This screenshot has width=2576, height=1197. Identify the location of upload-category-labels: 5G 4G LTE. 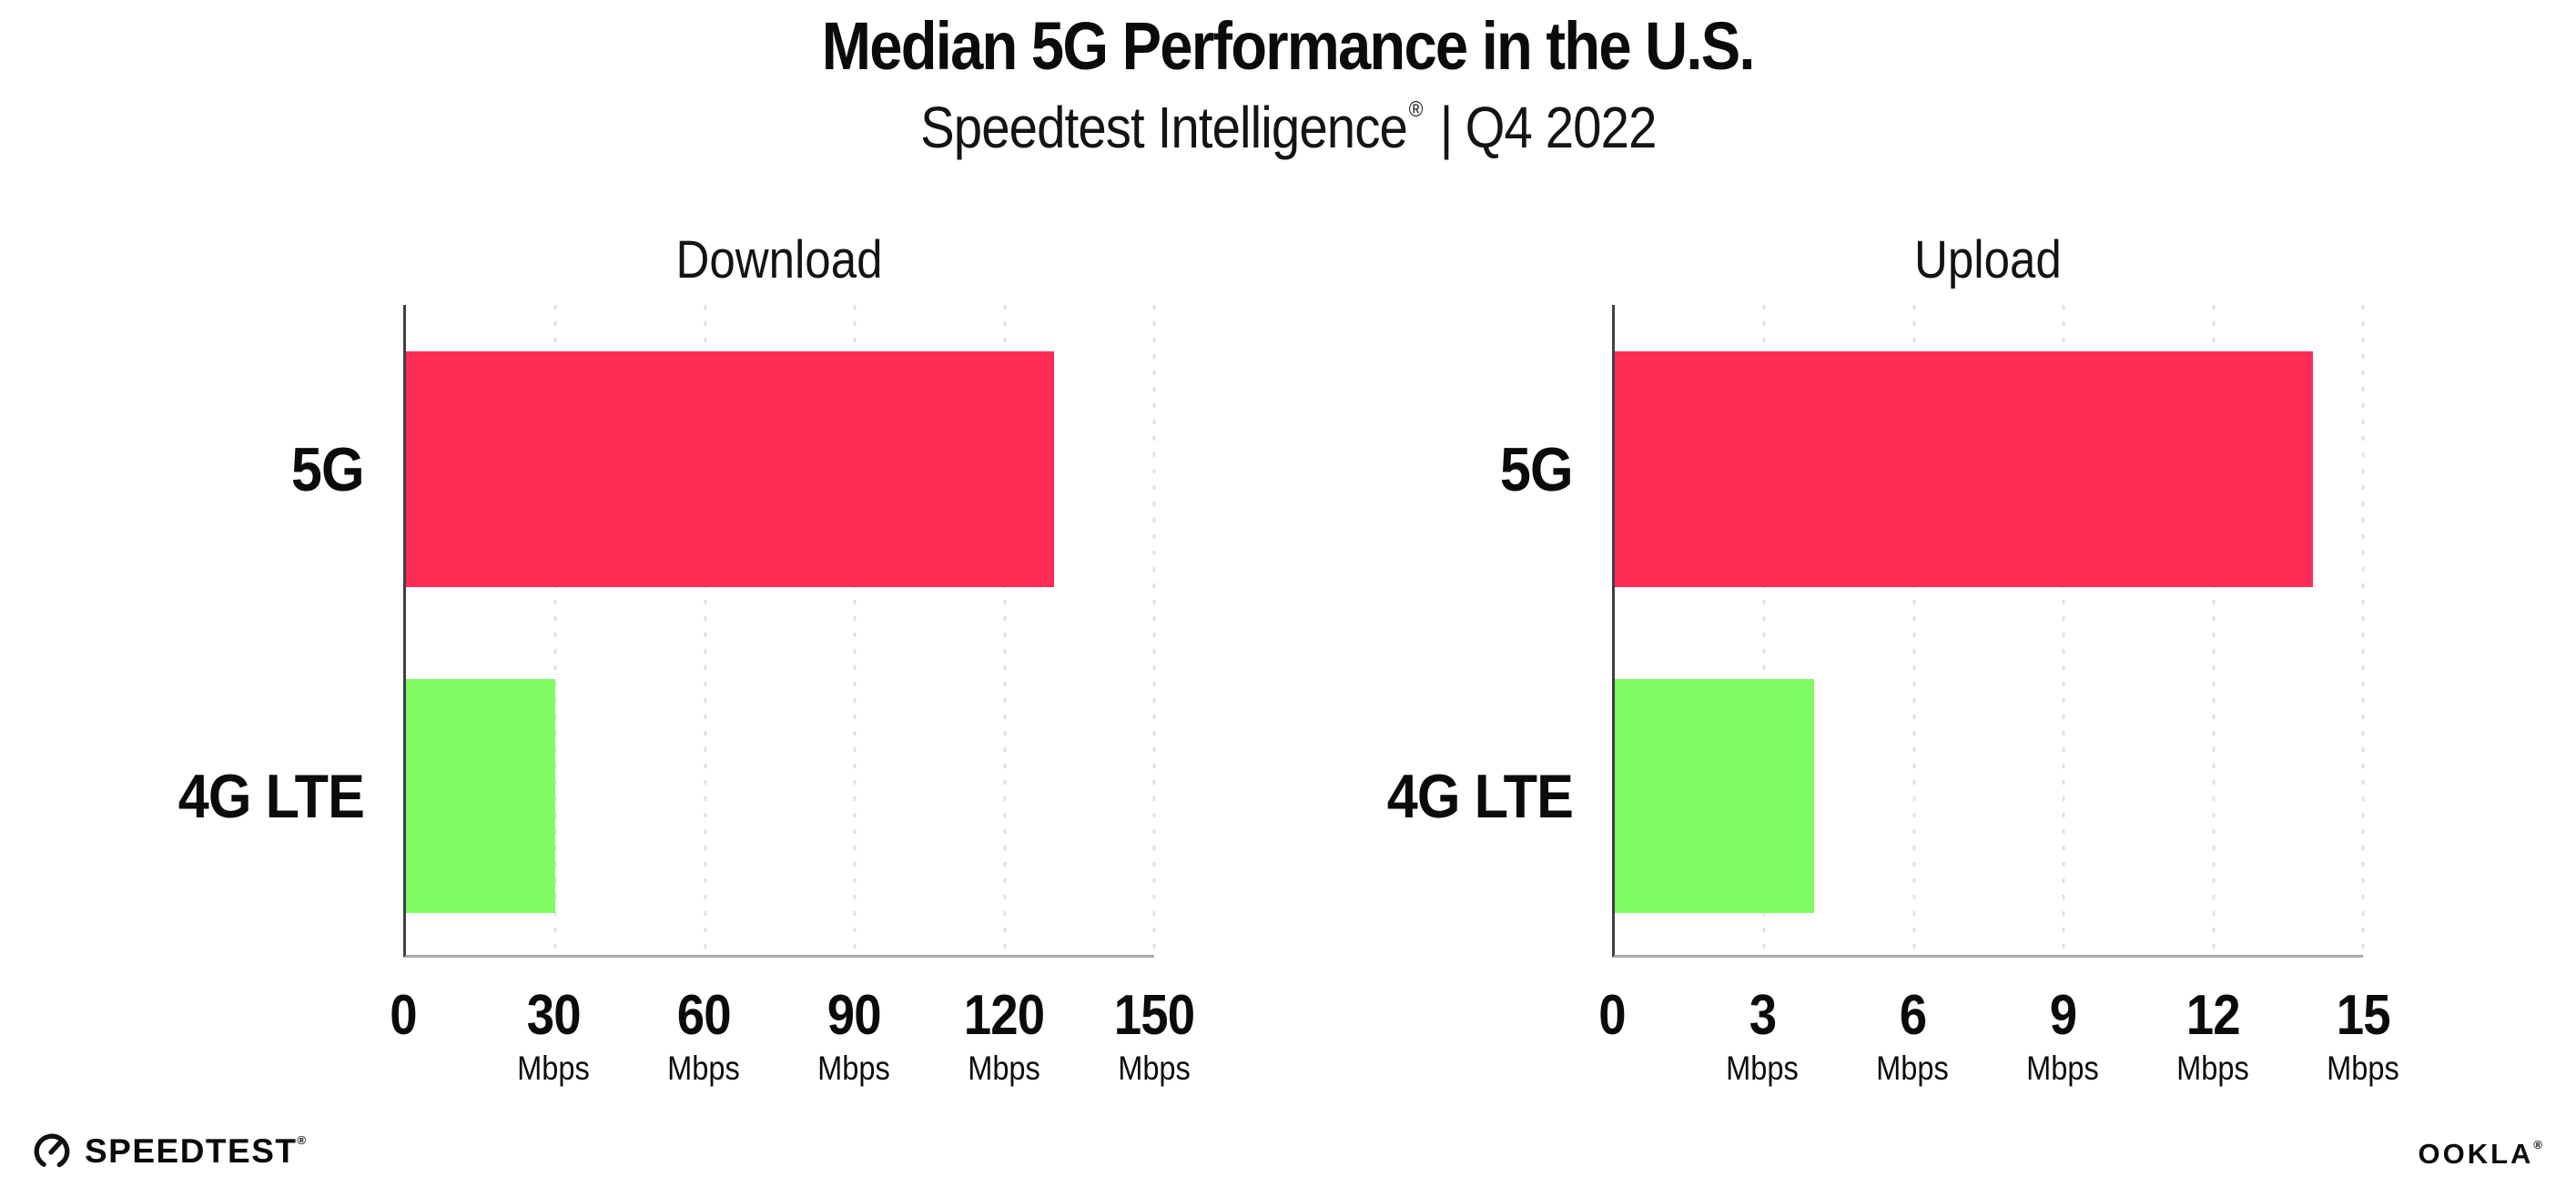
(1391, 631).